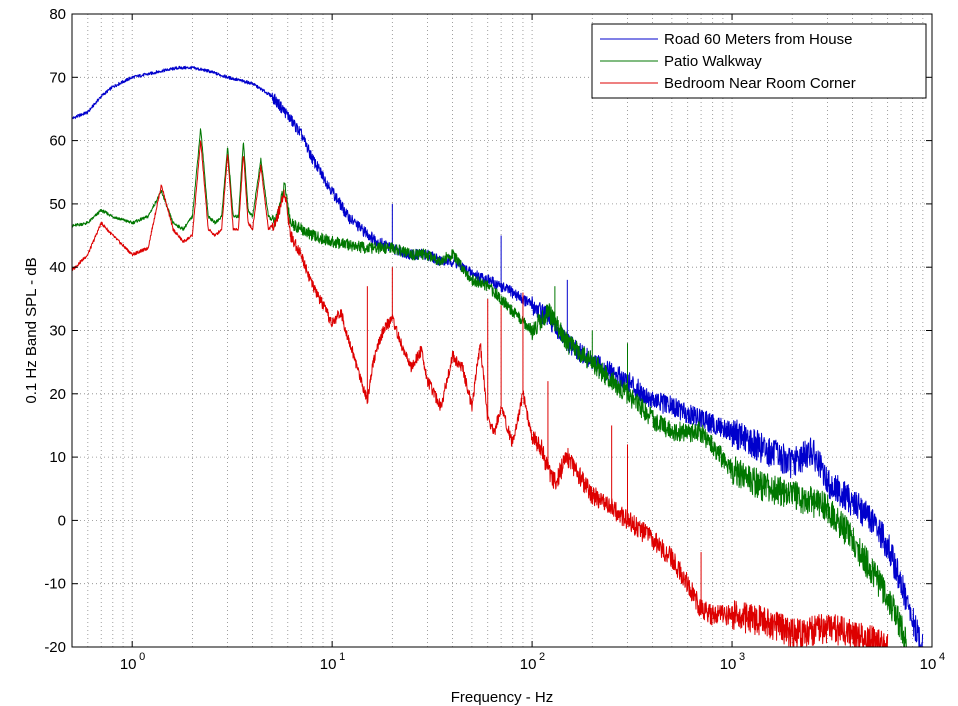 This screenshot has height=706, width=958. Describe the element at coordinates (57, 394) in the screenshot. I see `y-tick-label: 20` at that location.